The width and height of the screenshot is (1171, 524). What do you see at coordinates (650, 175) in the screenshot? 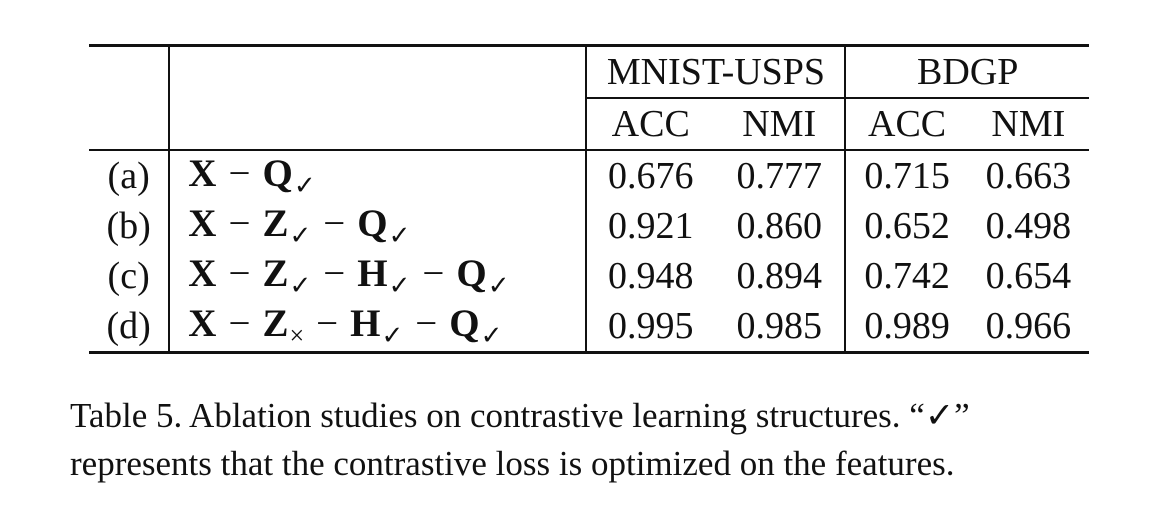
I see `cell-mnist-acc: 0.676` at bounding box center [650, 175].